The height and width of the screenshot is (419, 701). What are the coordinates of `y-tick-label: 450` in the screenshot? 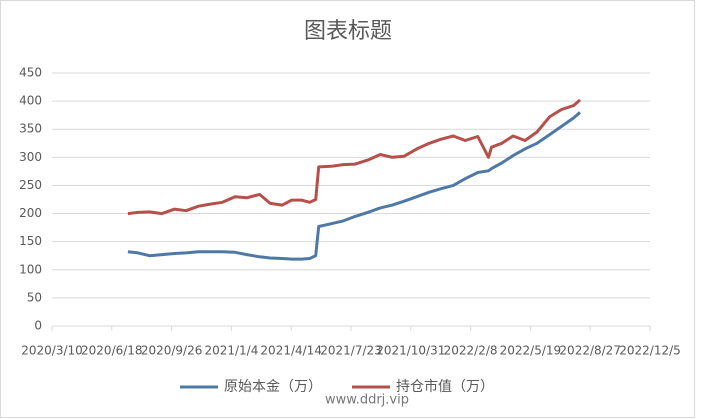 It's located at (30, 73).